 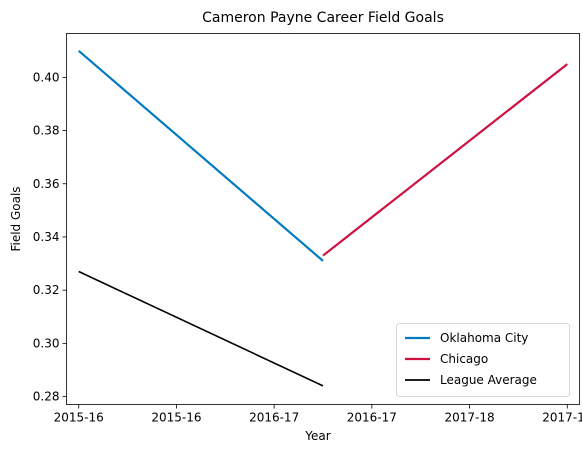 I want to click on legend: Oklahoma City Chicago League Average, so click(x=483, y=360).